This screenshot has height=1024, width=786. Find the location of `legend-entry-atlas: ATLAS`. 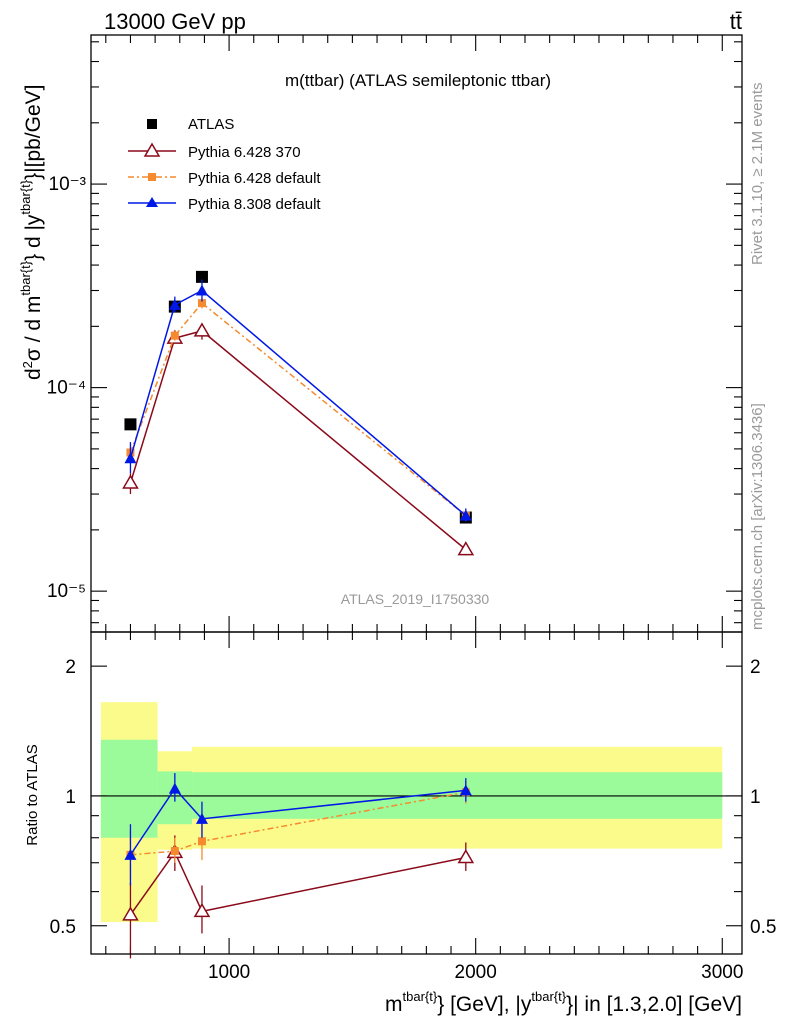

legend-entry-atlas: ATLAS is located at coordinates (190, 124).